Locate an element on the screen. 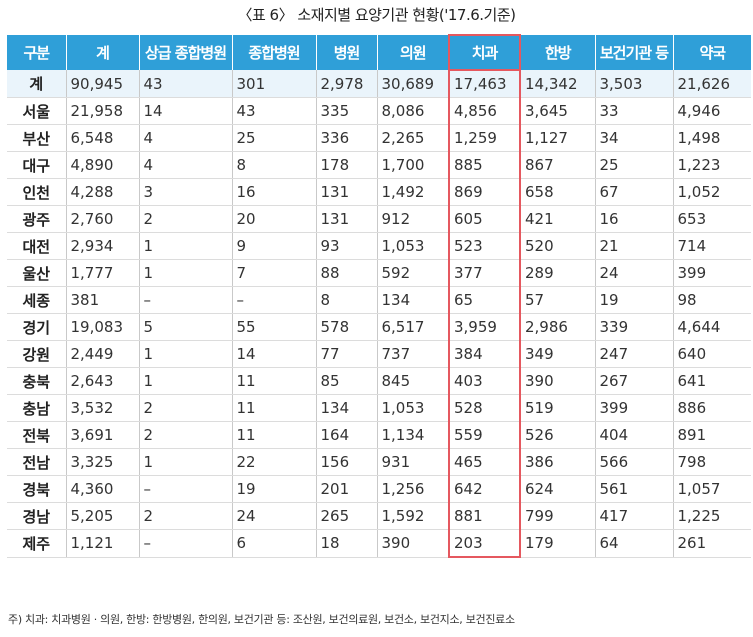  table-cell: 4,644 is located at coordinates (711, 327).